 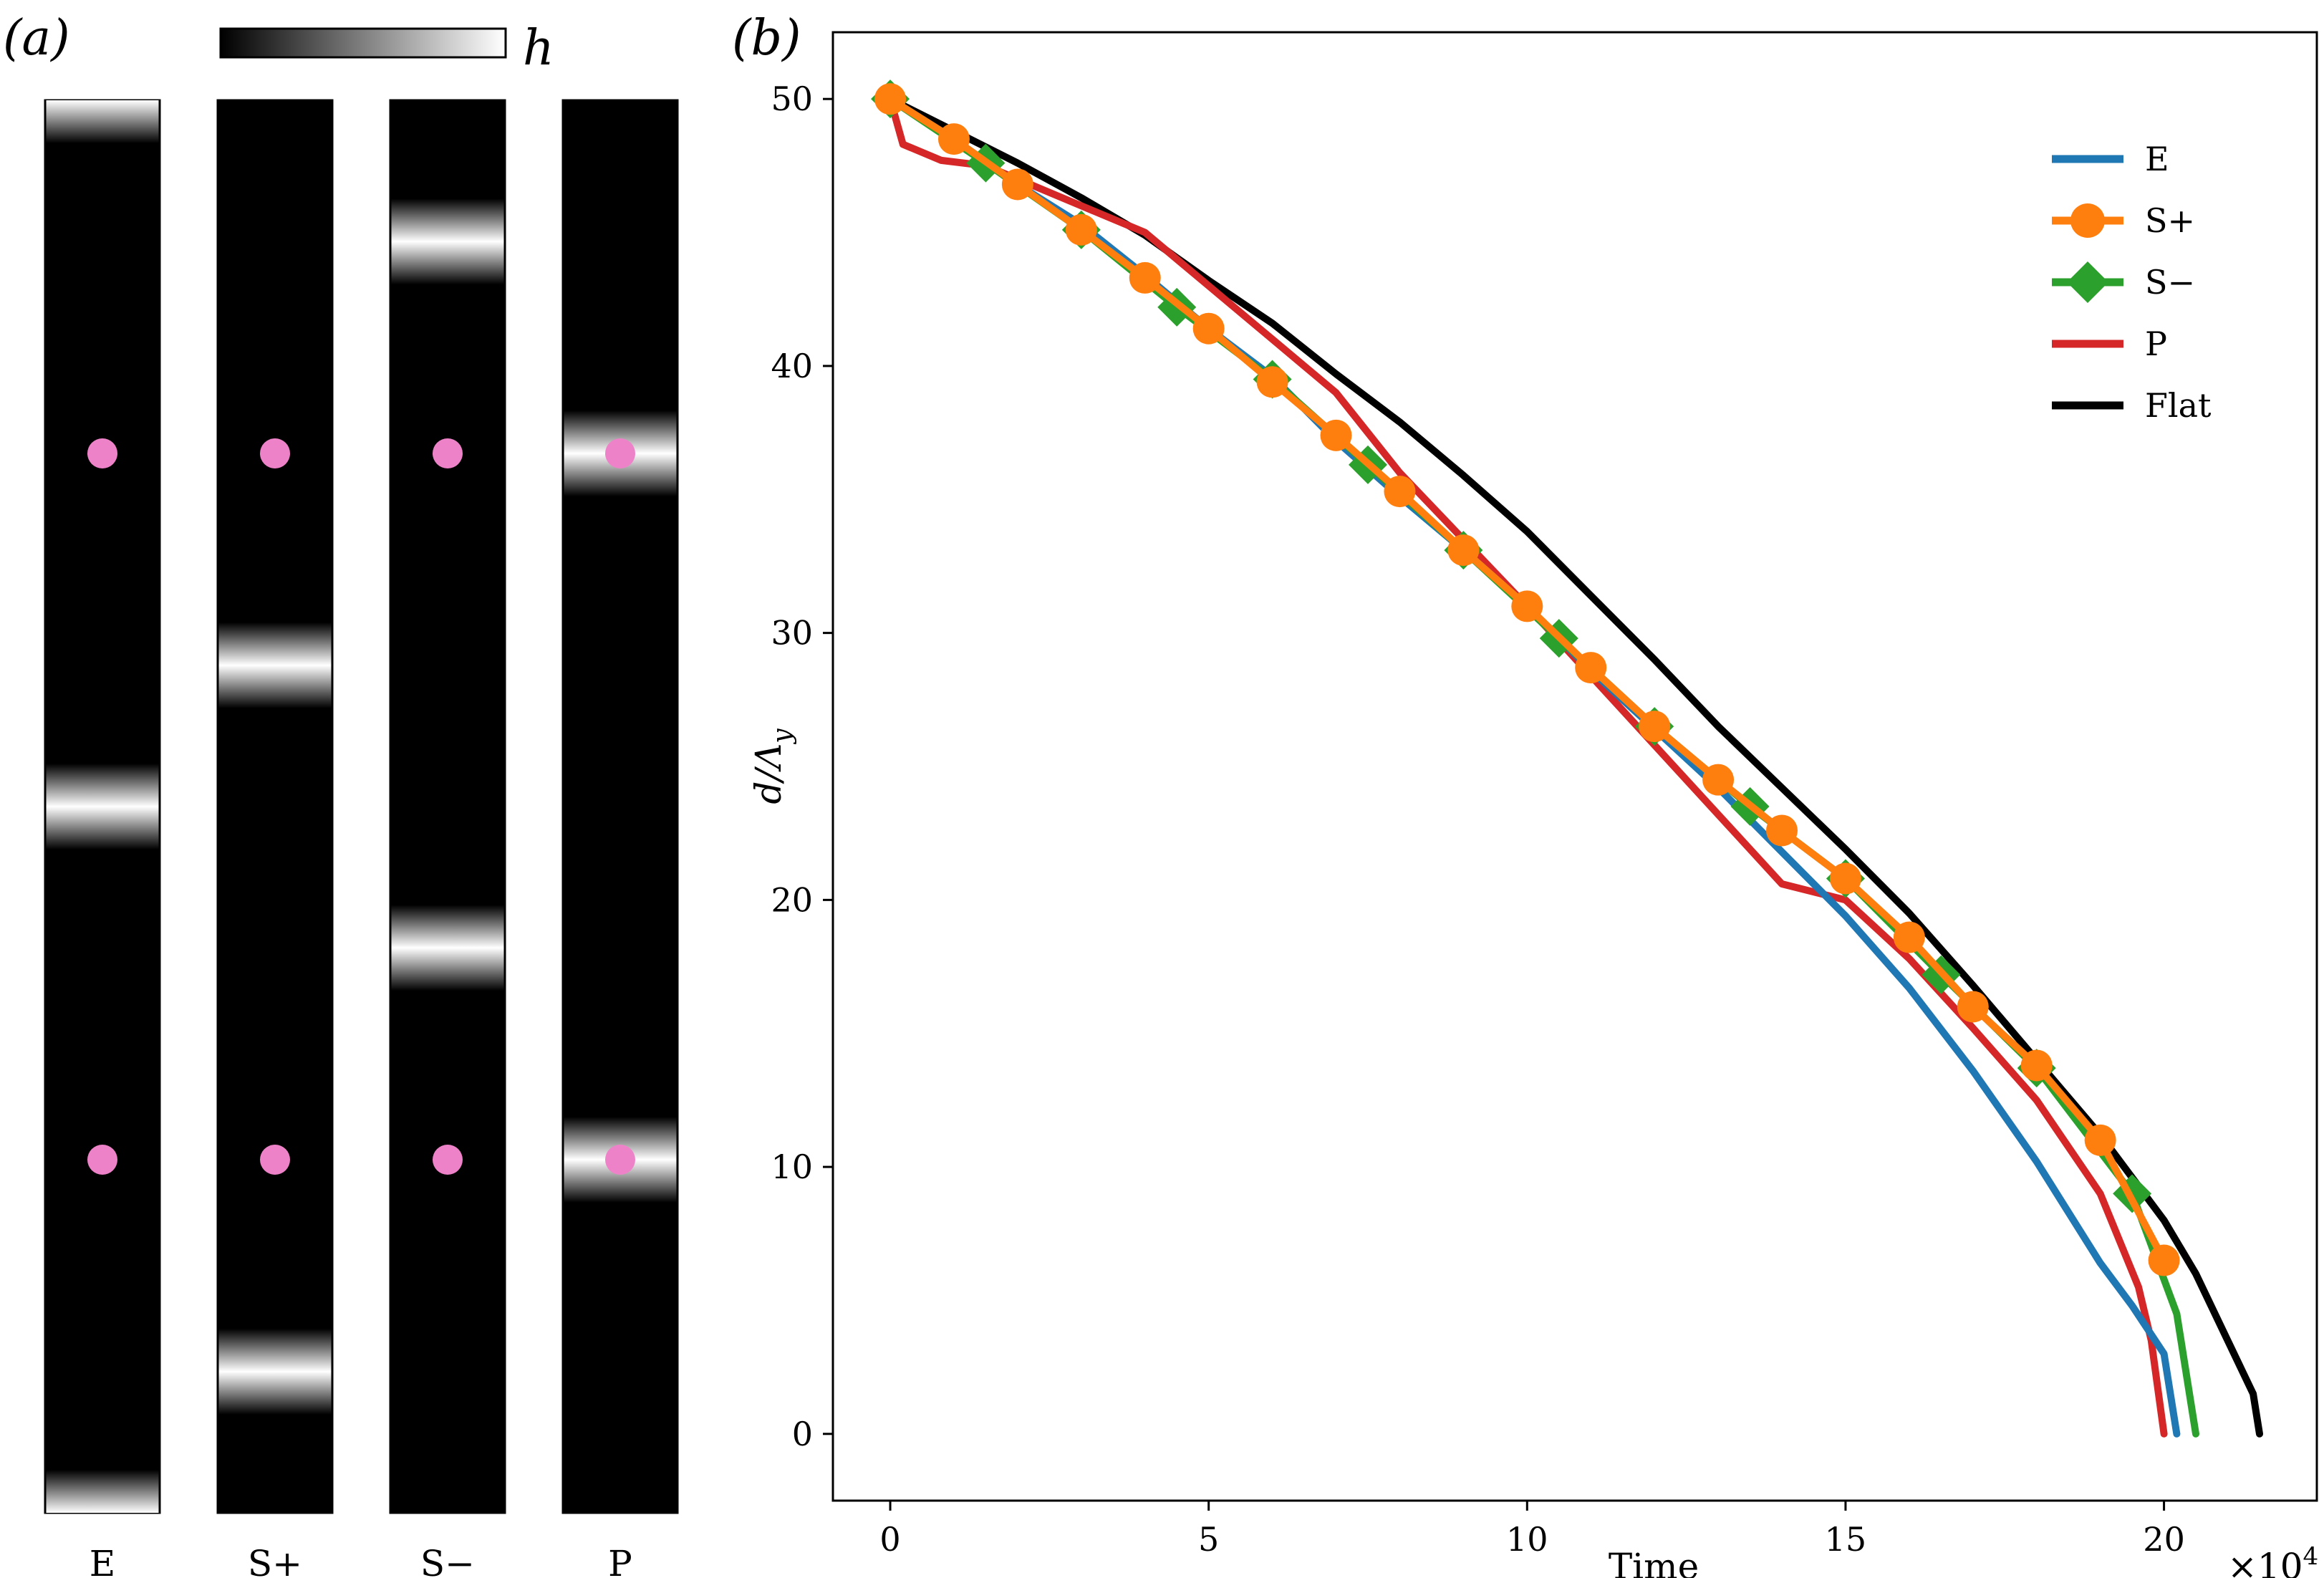 What do you see at coordinates (2164, 1539) in the screenshot?
I see `x-tick-label-20: 20` at bounding box center [2164, 1539].